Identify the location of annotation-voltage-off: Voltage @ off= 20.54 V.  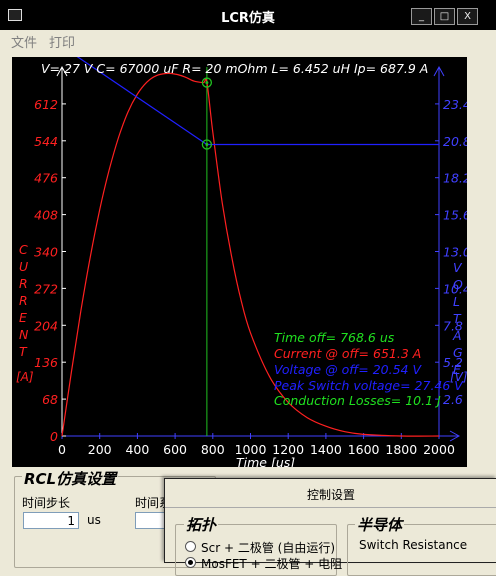
(348, 369).